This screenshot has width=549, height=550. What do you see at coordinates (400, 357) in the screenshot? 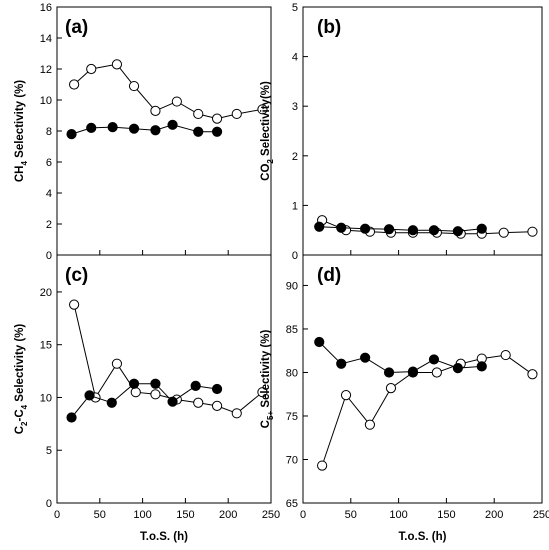
I see `series-filled-d` at bounding box center [400, 357].